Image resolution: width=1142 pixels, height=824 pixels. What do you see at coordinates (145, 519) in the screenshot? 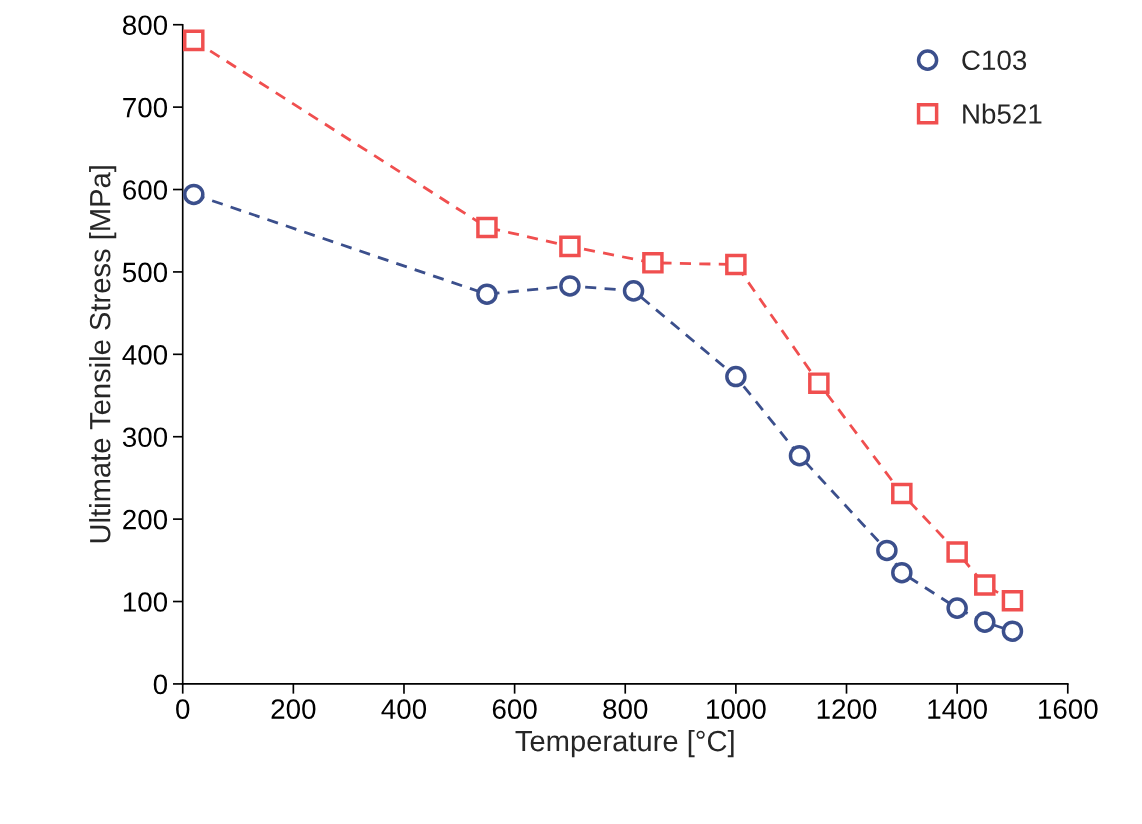
I see `y-tick-label: 200` at bounding box center [145, 519].